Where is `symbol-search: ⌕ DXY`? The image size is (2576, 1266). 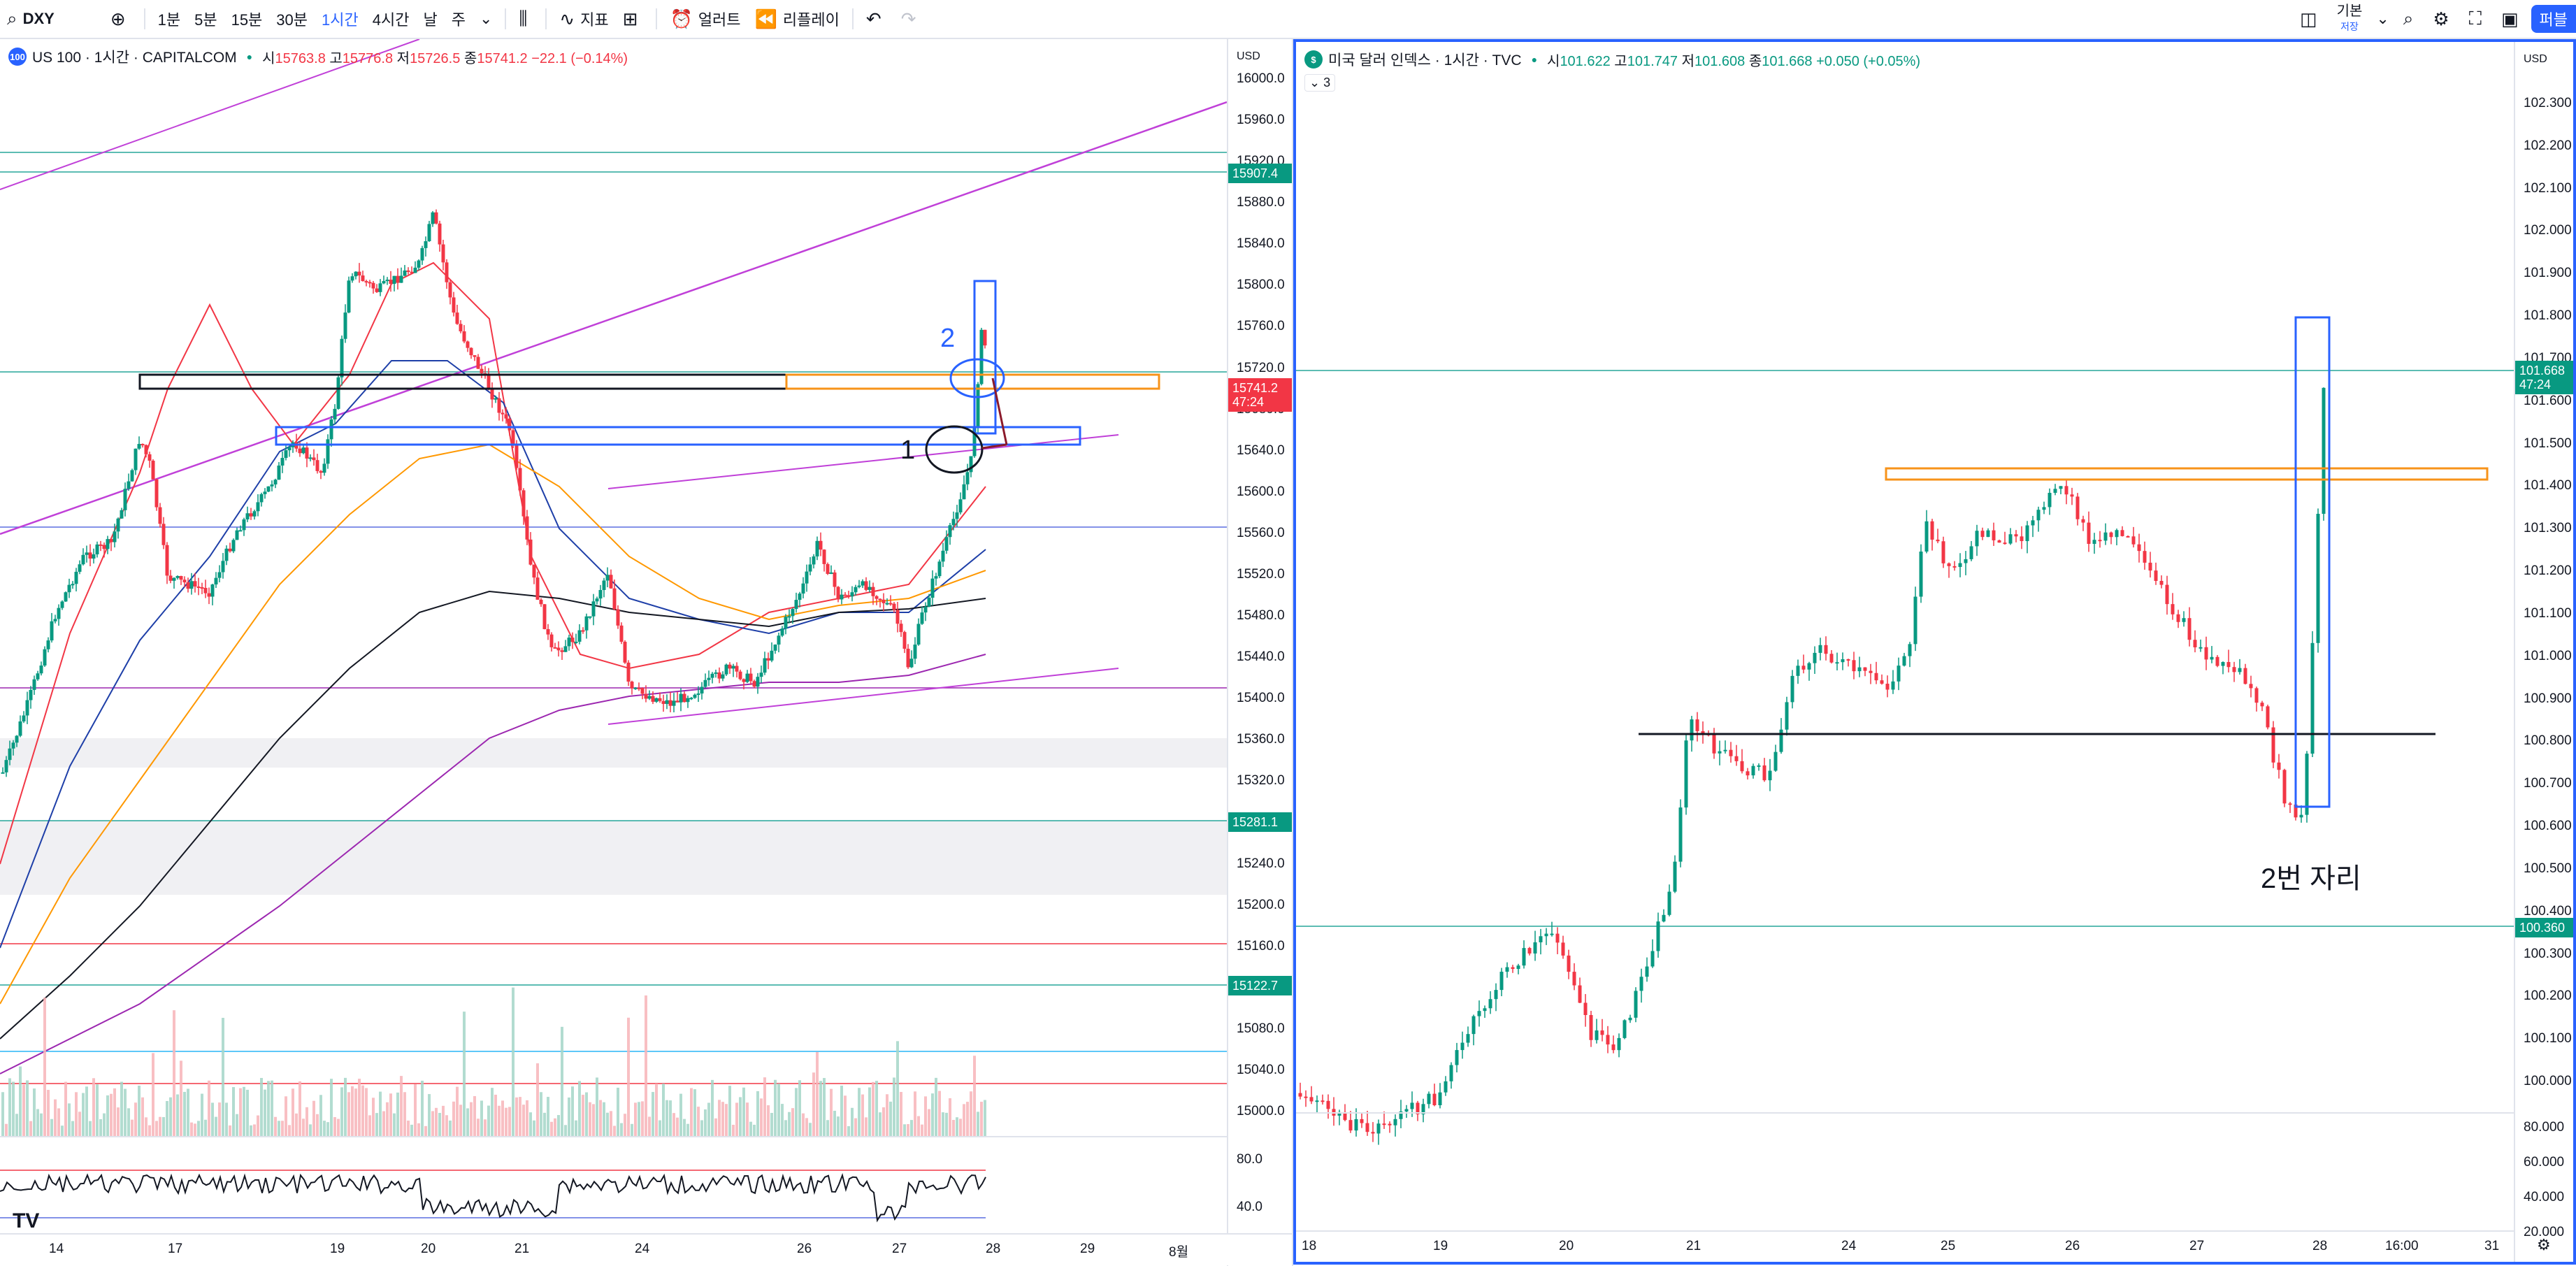 symbol-search: ⌕ DXY is located at coordinates (31, 19).